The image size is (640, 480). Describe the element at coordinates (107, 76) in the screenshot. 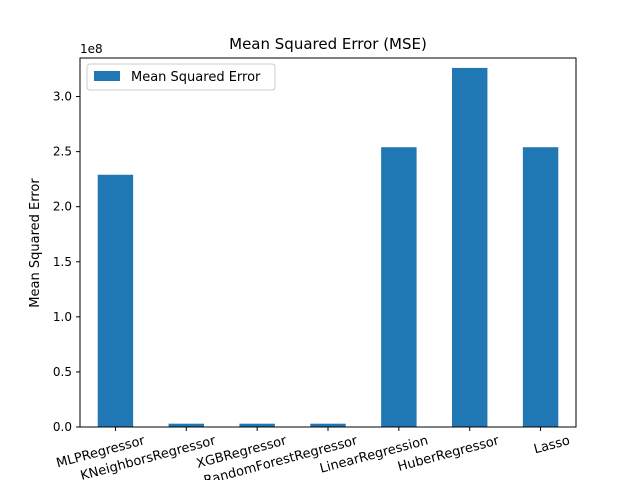

I see `legend-swatch` at that location.